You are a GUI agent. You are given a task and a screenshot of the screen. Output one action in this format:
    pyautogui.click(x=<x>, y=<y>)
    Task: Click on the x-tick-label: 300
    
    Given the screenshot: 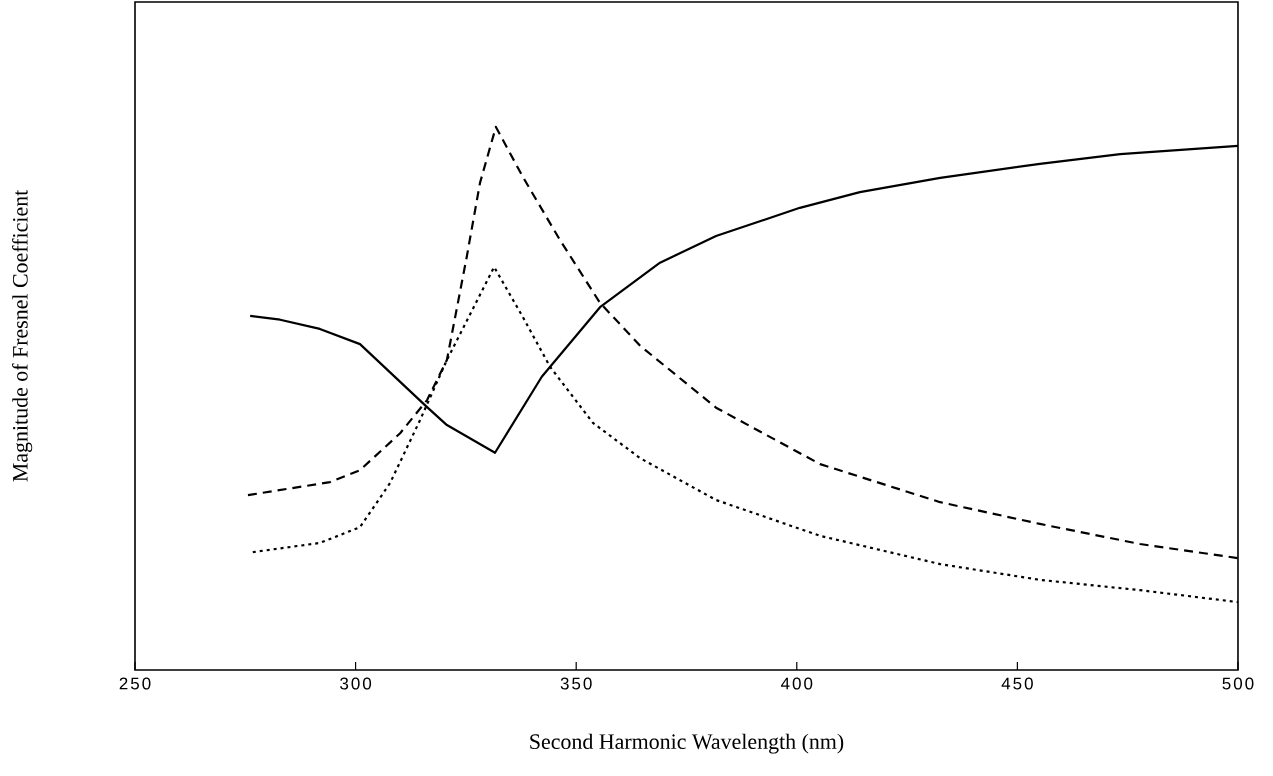 What is the action you would take?
    pyautogui.click(x=356, y=683)
    